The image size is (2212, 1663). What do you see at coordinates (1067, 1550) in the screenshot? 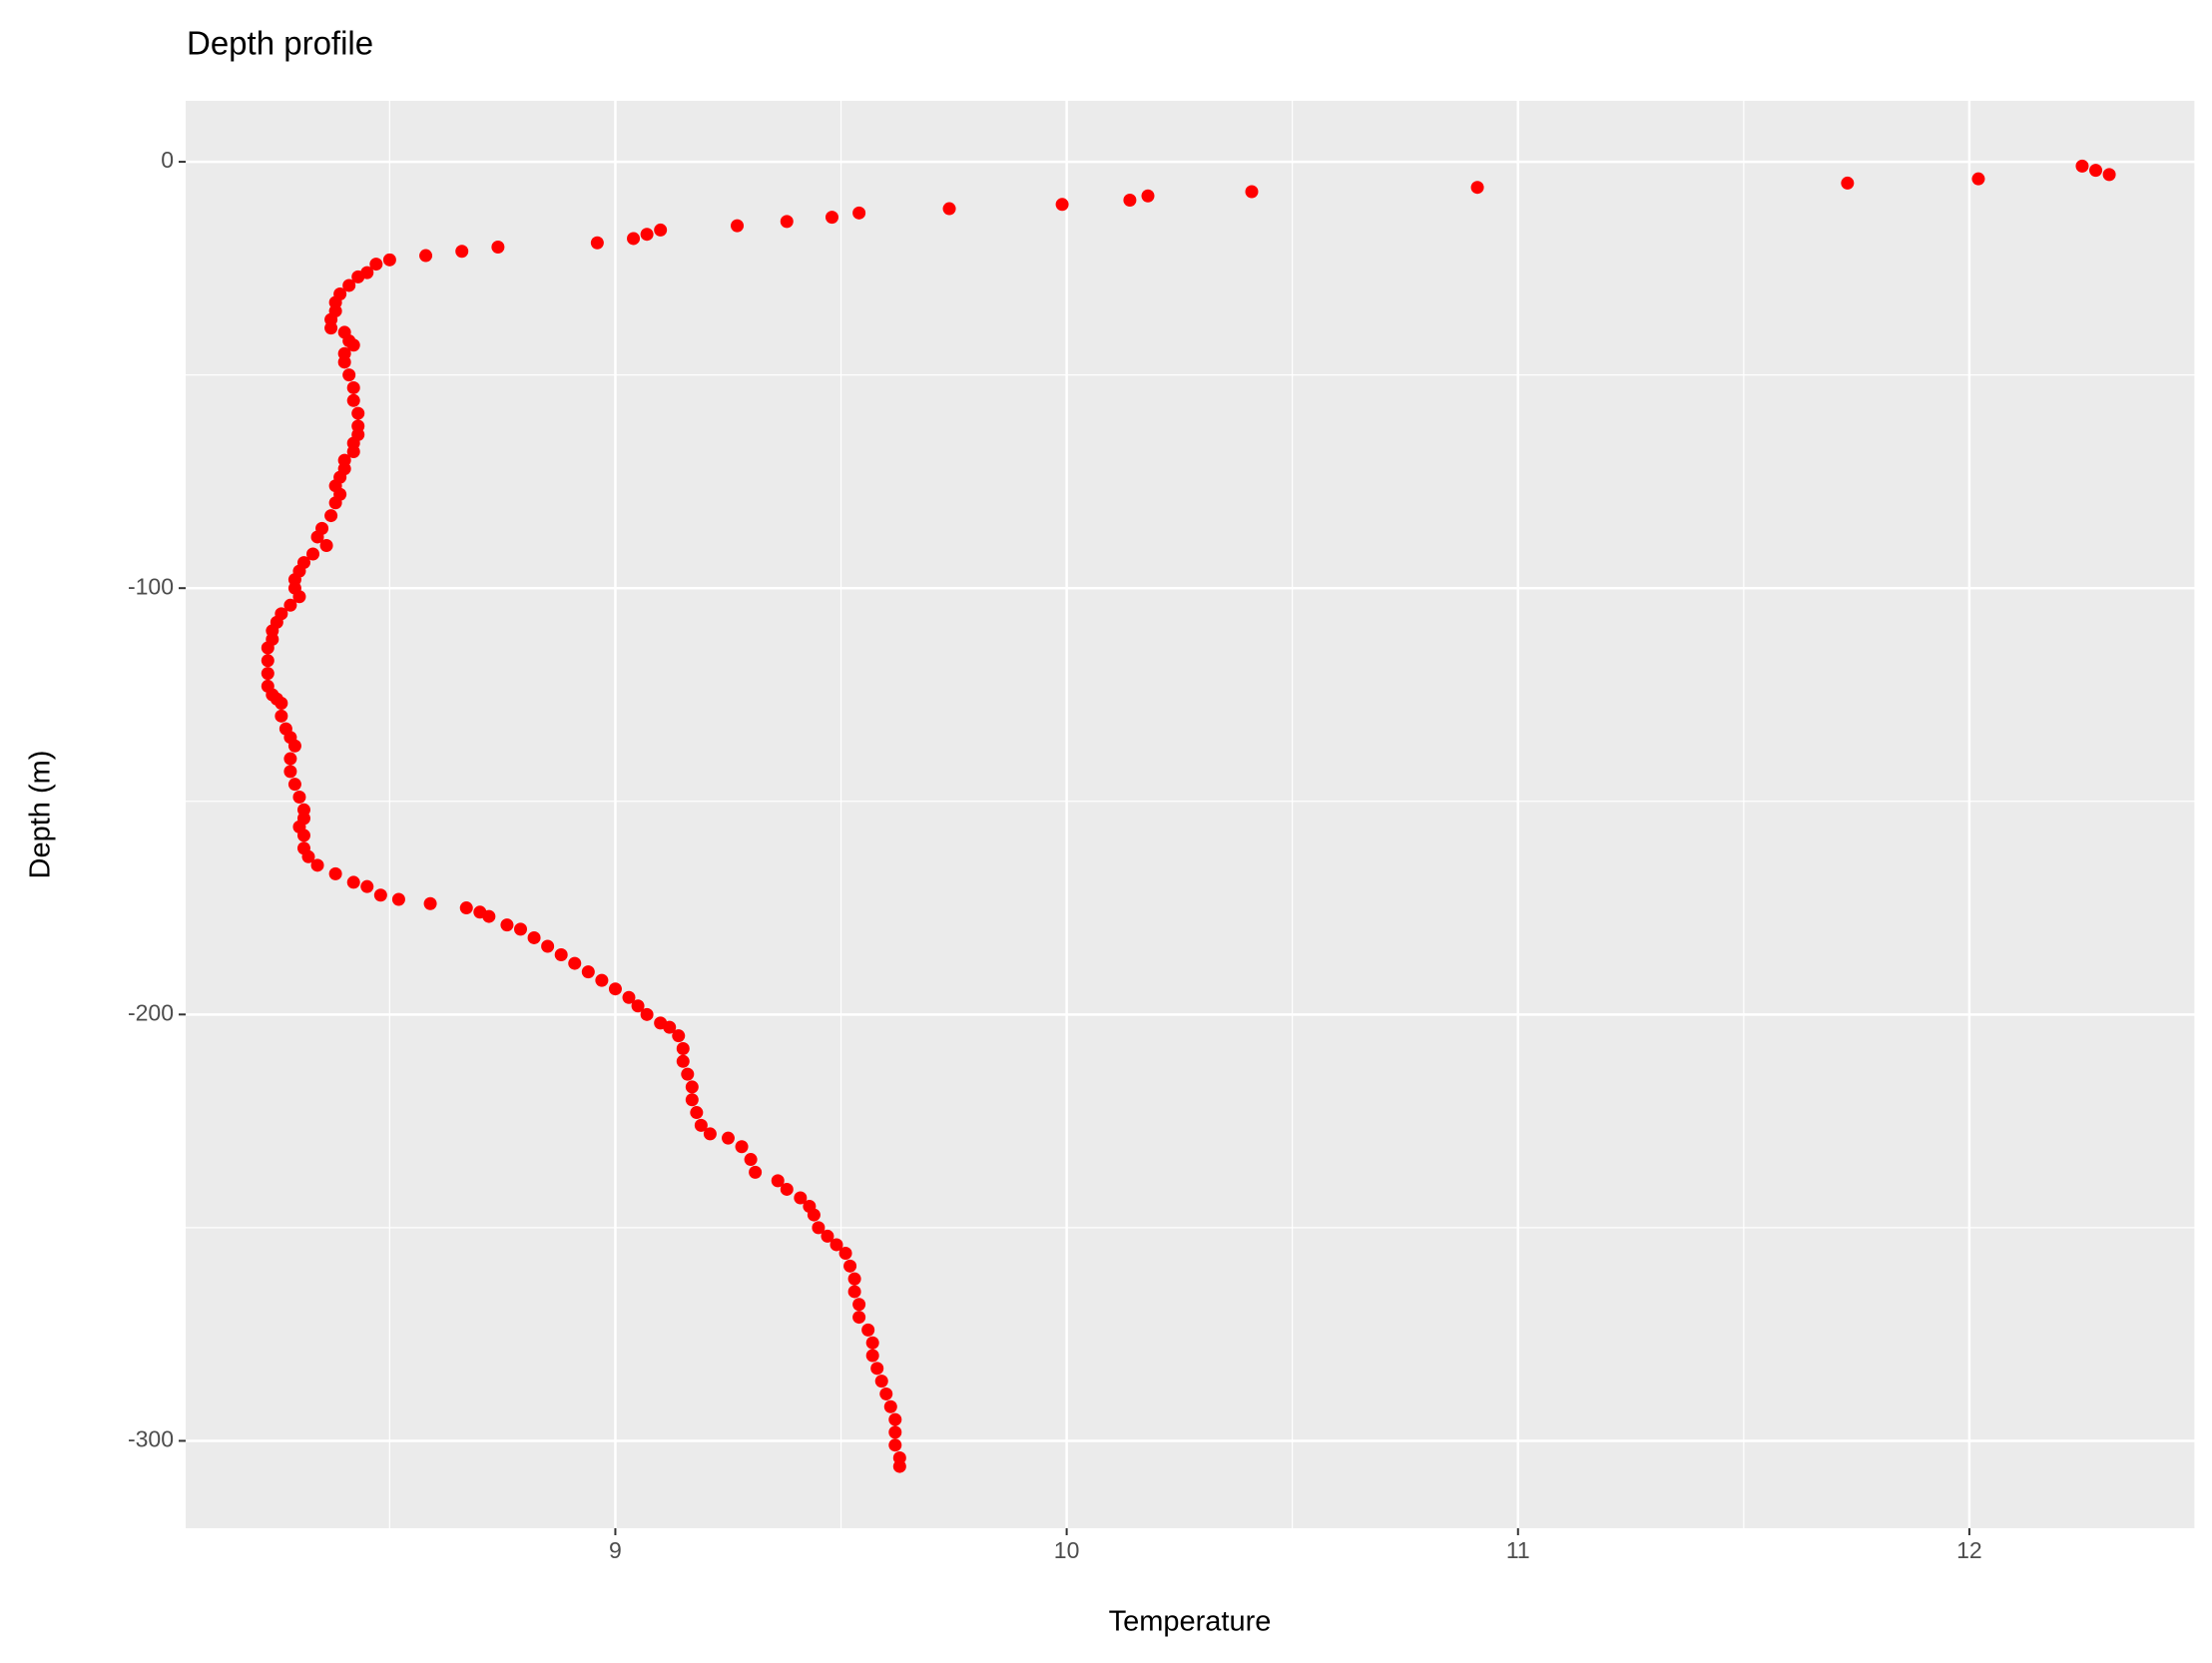
I see `x-tick-label: 10` at bounding box center [1067, 1550].